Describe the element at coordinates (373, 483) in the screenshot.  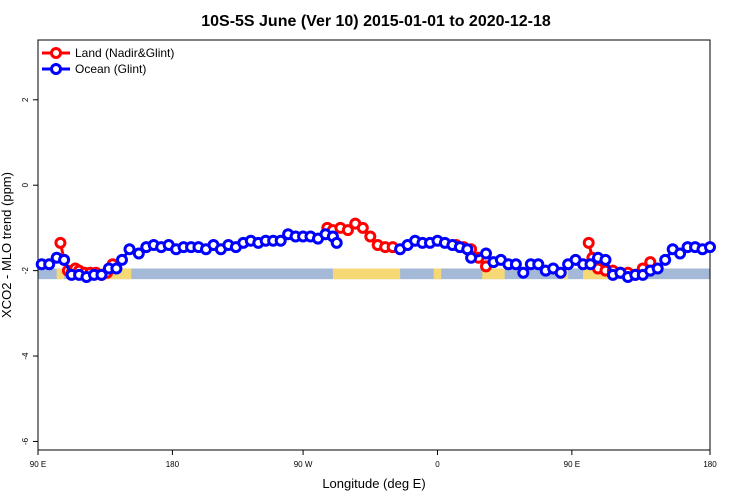
I see `x-axis-label: Longitude (deg E)` at that location.